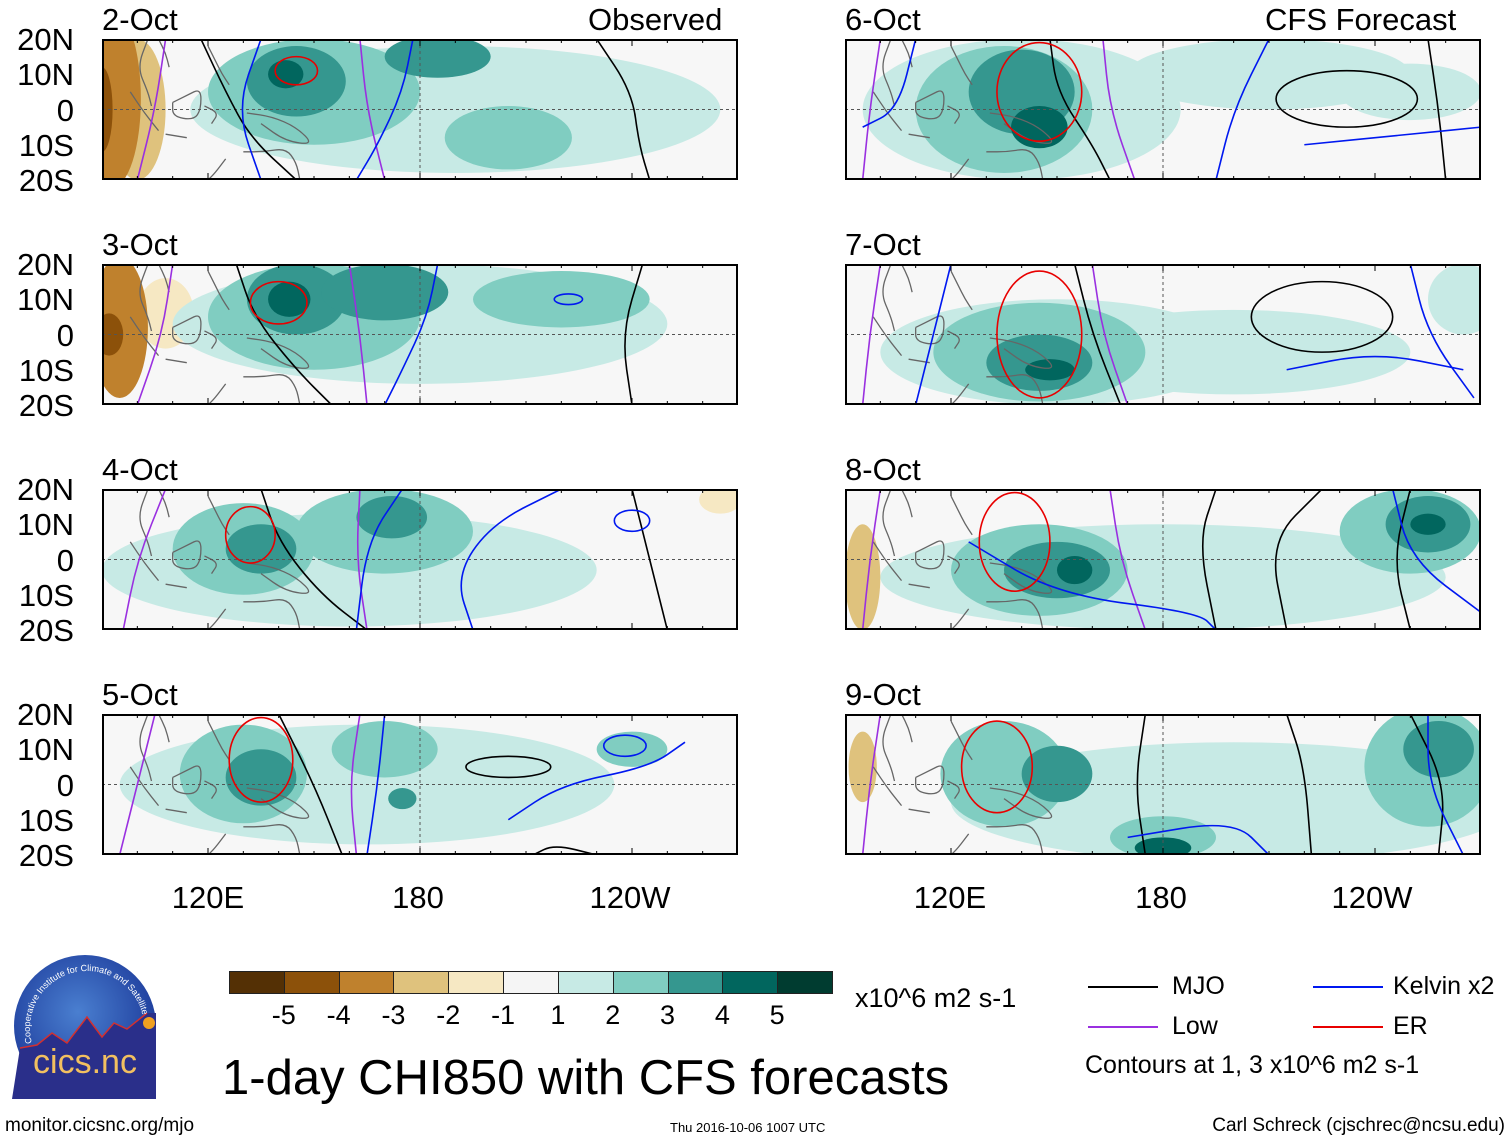 The height and width of the screenshot is (1142, 1510). I want to click on panel-date: 2-Oct, so click(140, 19).